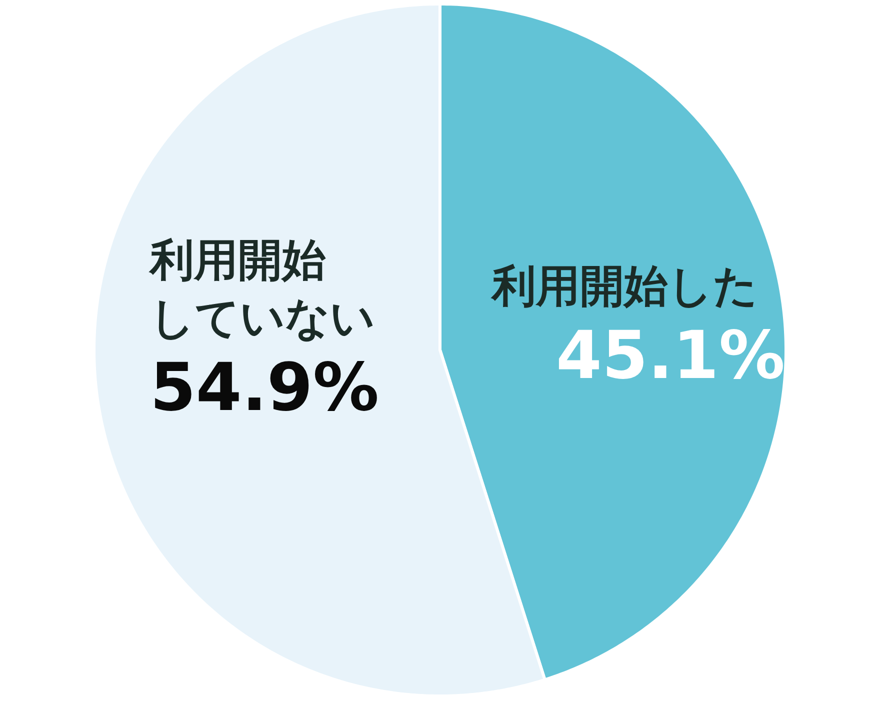 The width and height of the screenshot is (880, 701). Describe the element at coordinates (265, 388) in the screenshot. I see `data-label: 54.9%` at that location.